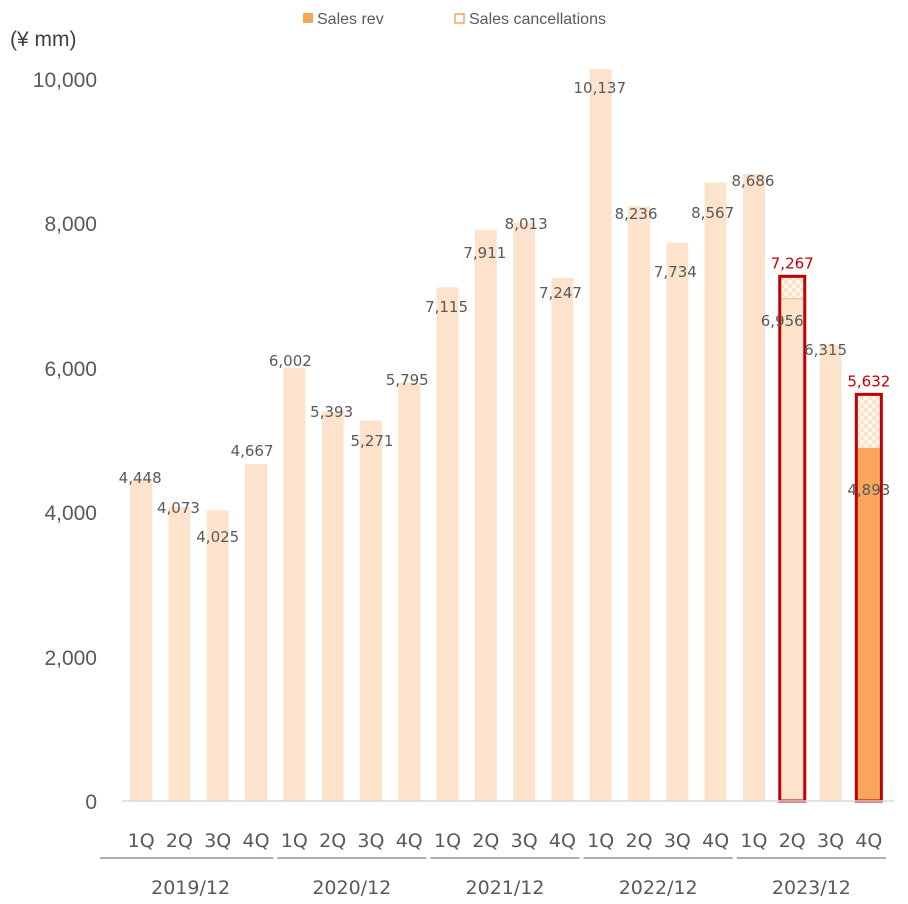  I want to click on bar-2019-12-2q, so click(179, 653).